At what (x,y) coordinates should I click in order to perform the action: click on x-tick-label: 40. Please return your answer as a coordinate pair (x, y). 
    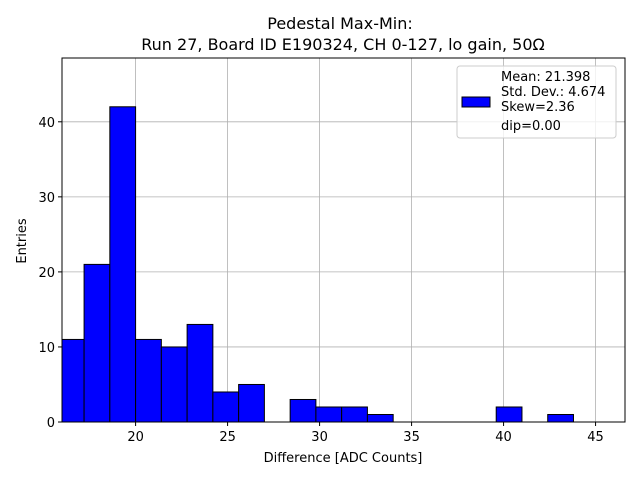
    Looking at the image, I should click on (503, 437).